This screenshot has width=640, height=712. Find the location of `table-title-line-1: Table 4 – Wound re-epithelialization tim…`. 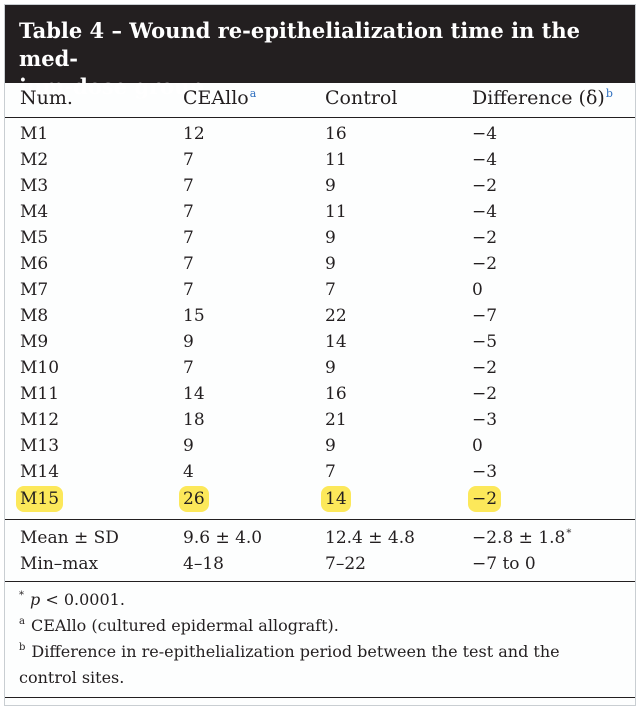

table-title-line-1: Table 4 – Wound re-epithelialization tim… is located at coordinates (299, 44).